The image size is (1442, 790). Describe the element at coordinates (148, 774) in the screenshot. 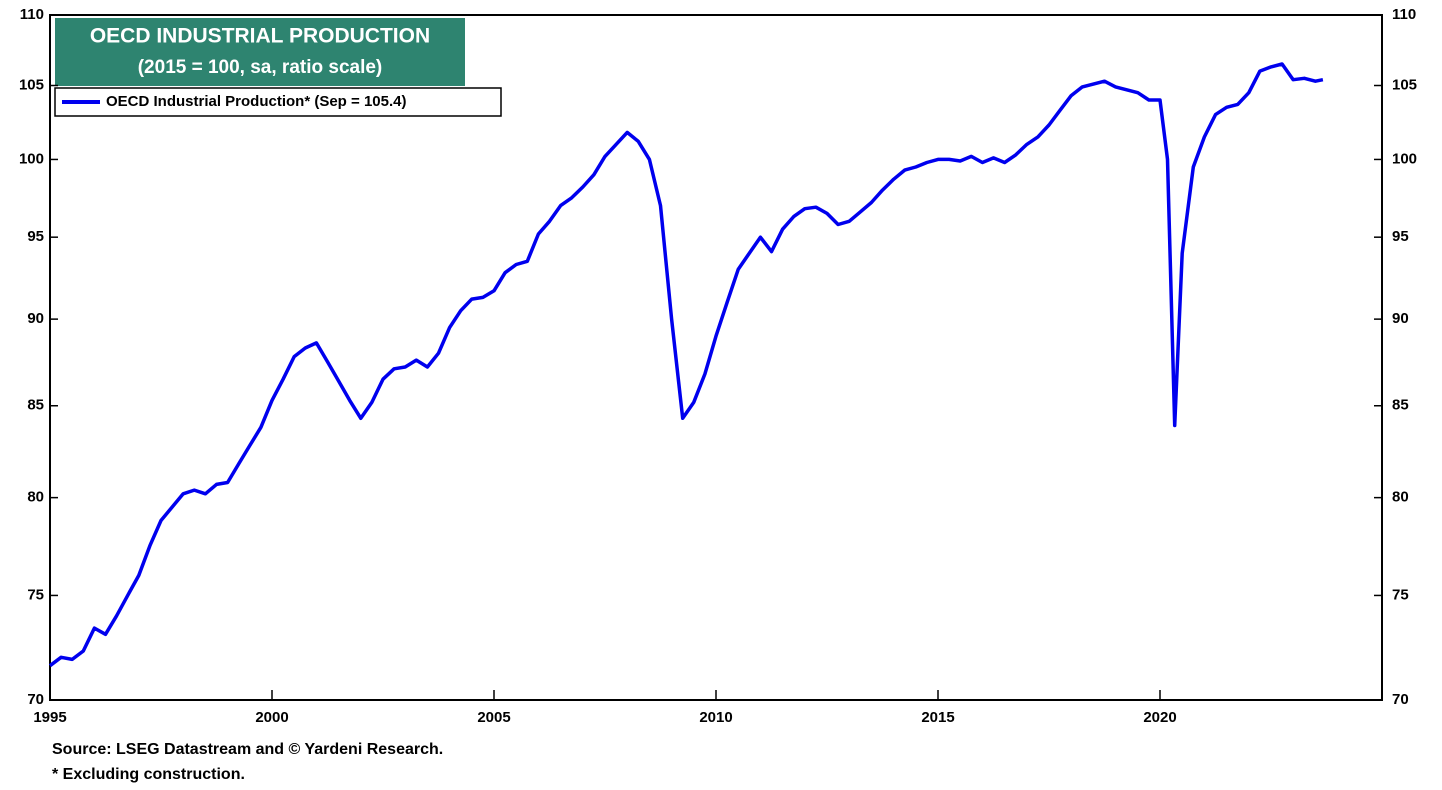

I see `note: * Excluding construction.` at that location.